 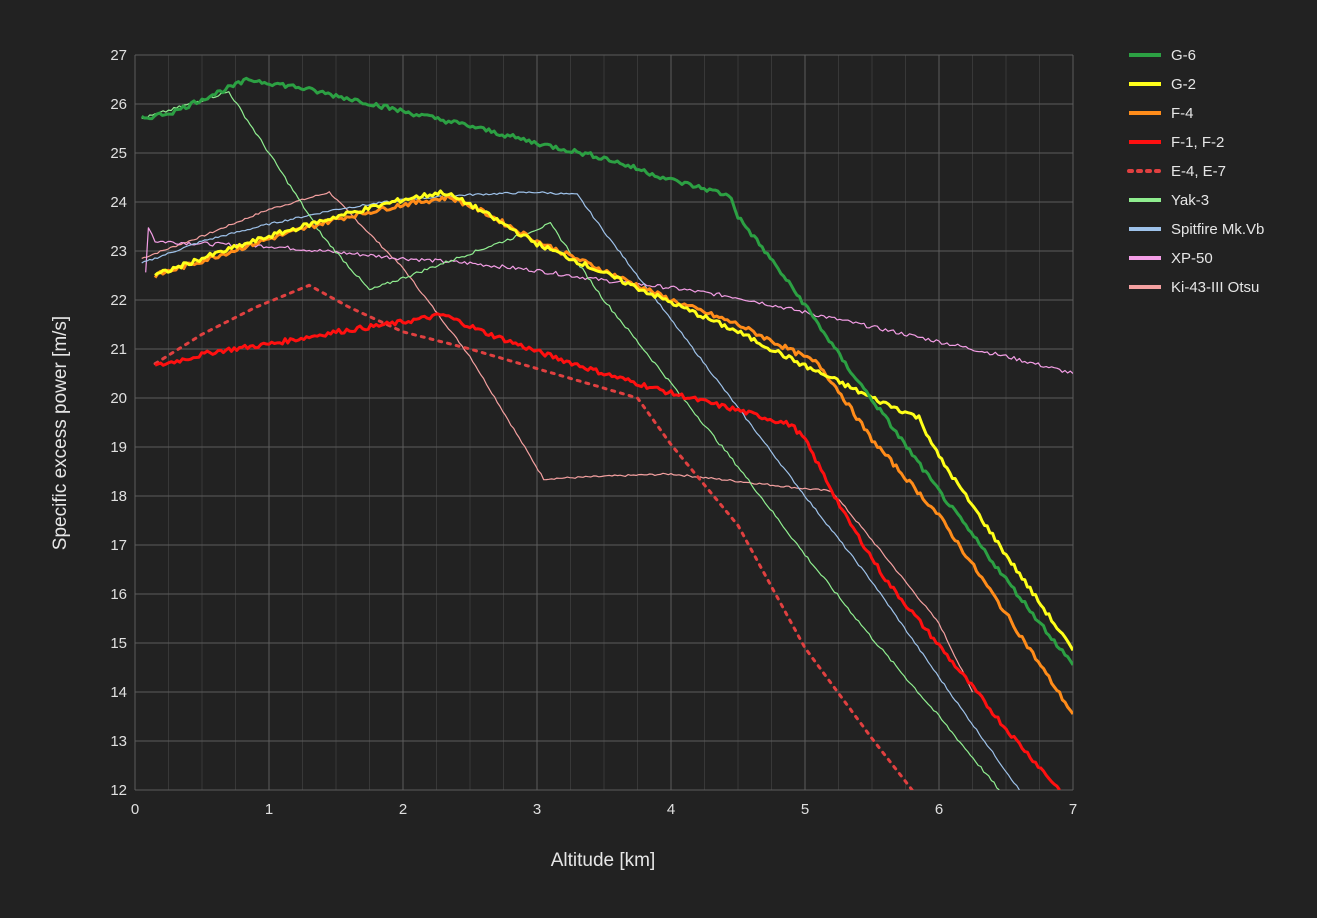 What do you see at coordinates (118, 594) in the screenshot?
I see `y-tick-label: 16` at bounding box center [118, 594].